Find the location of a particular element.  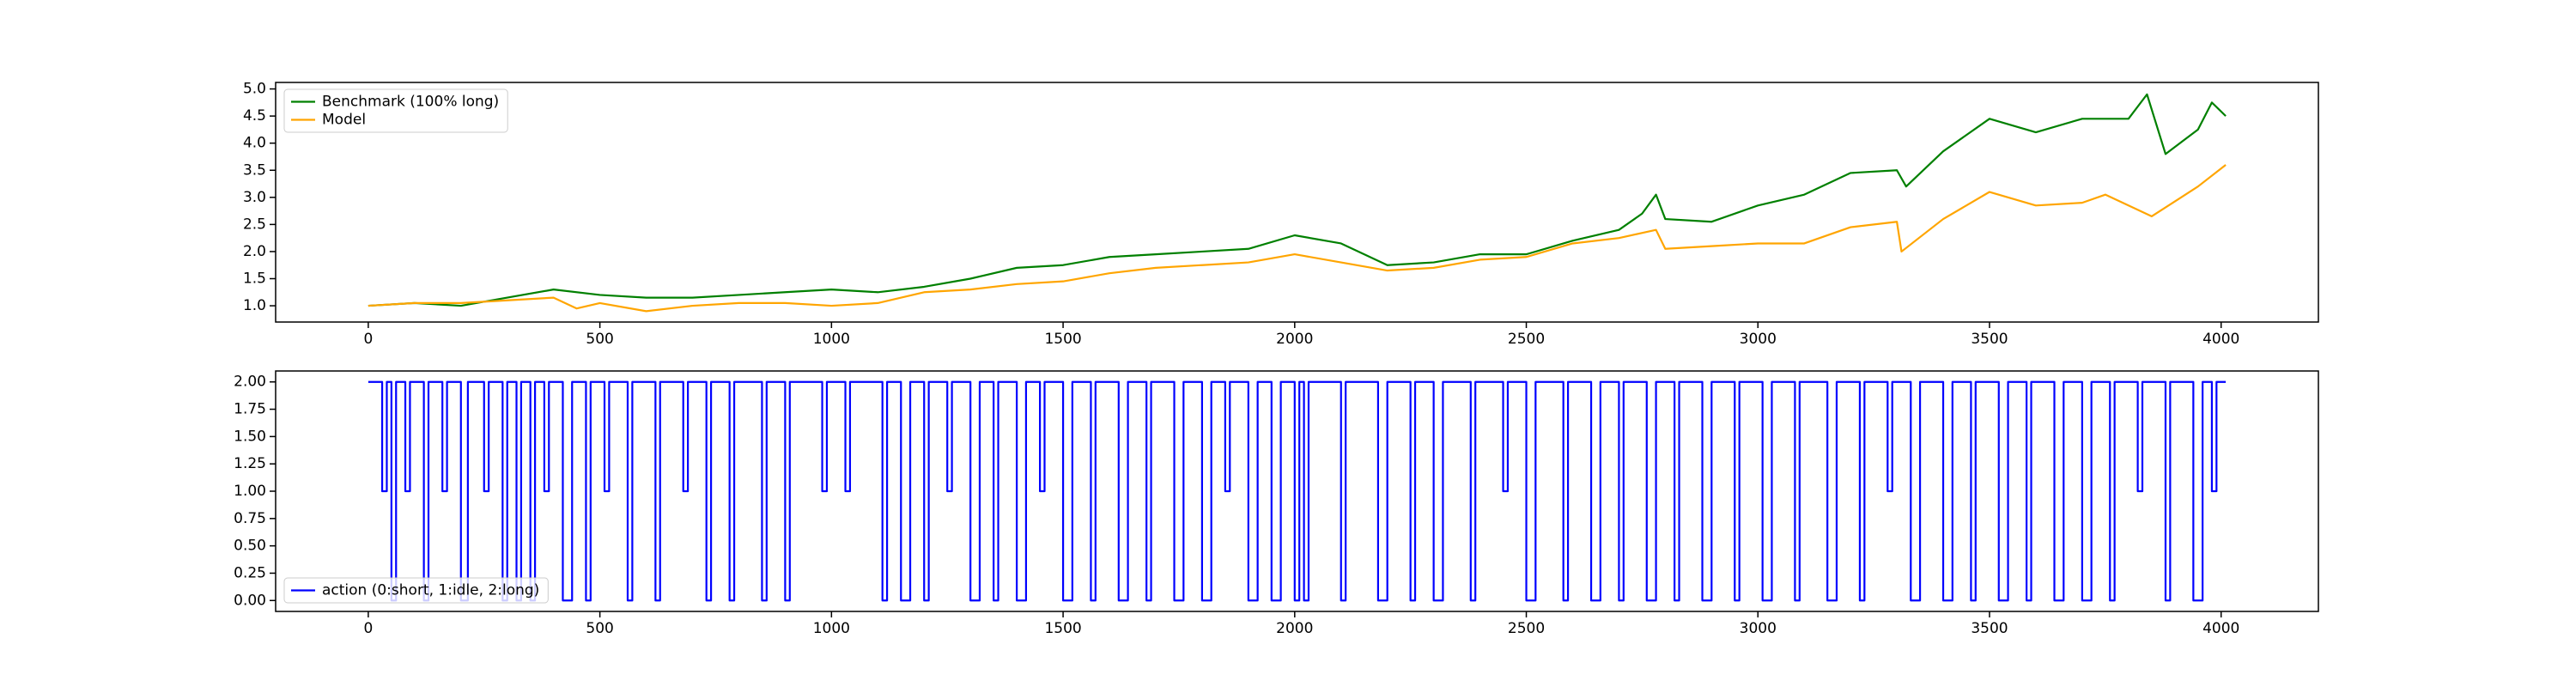

y-tick-label: 1.0 is located at coordinates (254, 305).